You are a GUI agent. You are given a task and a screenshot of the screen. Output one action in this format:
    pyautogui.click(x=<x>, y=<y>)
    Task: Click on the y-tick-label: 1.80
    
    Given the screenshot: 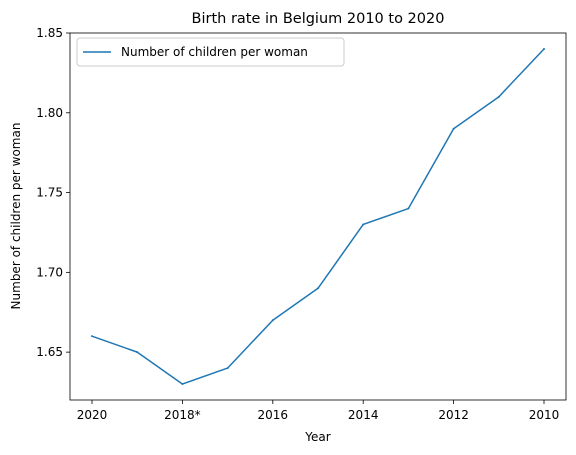 What is the action you would take?
    pyautogui.click(x=49, y=113)
    